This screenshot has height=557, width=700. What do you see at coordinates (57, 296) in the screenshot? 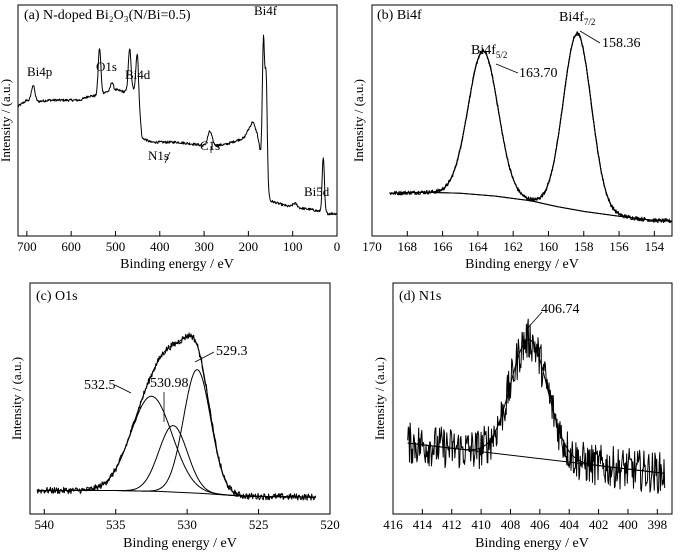
I see `panel-title: (c) O1s` at bounding box center [57, 296].